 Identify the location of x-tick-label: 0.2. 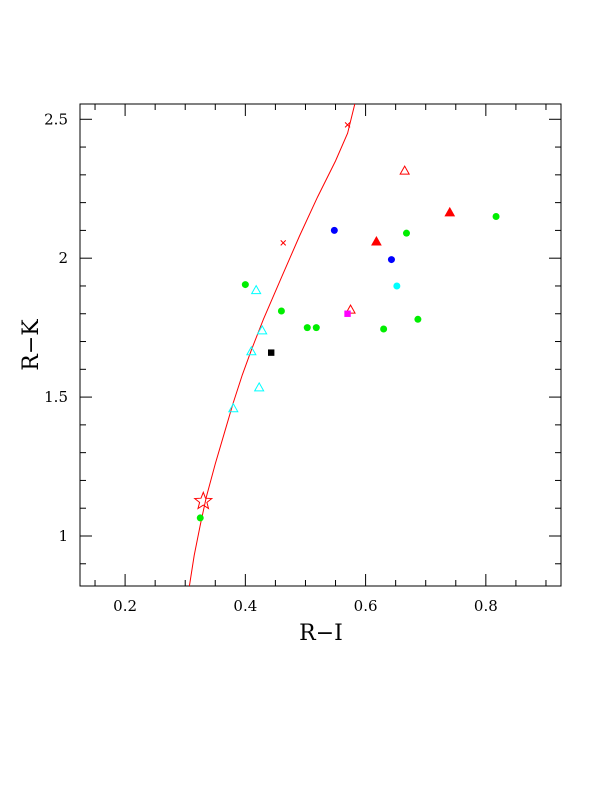
(125, 606).